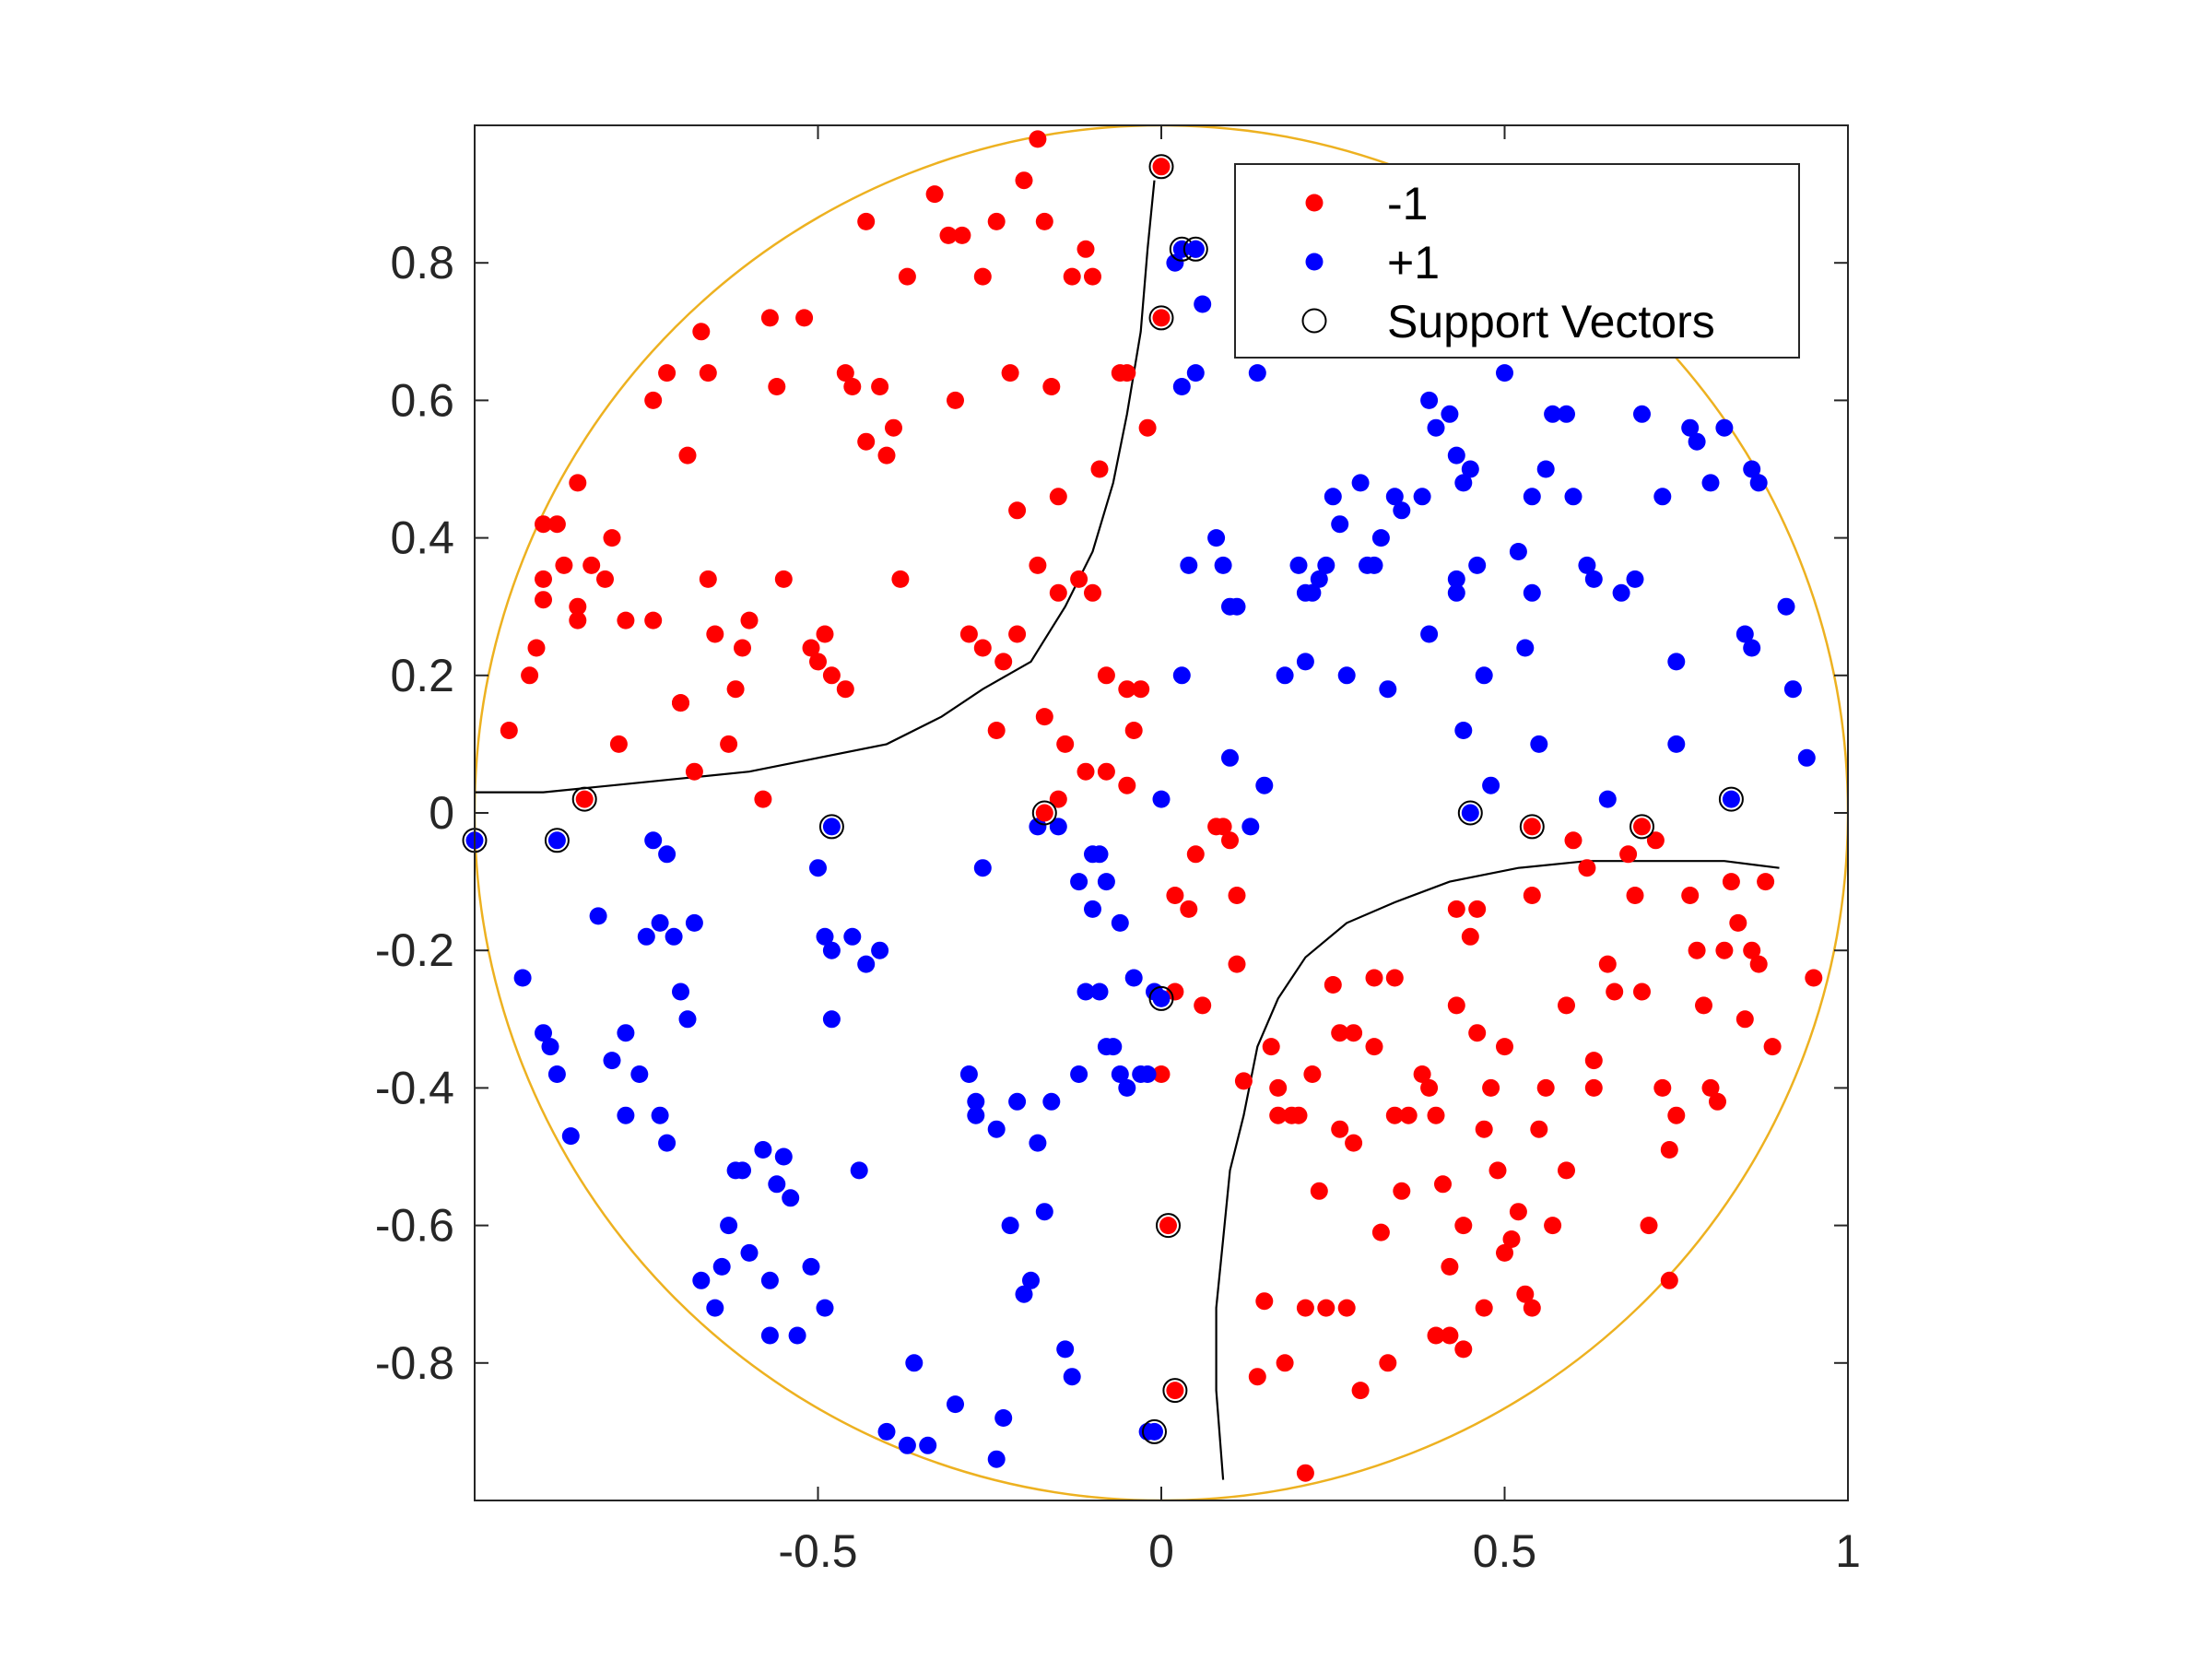  What do you see at coordinates (1413, 262) in the screenshot?
I see `legend-label: +1` at bounding box center [1413, 262].